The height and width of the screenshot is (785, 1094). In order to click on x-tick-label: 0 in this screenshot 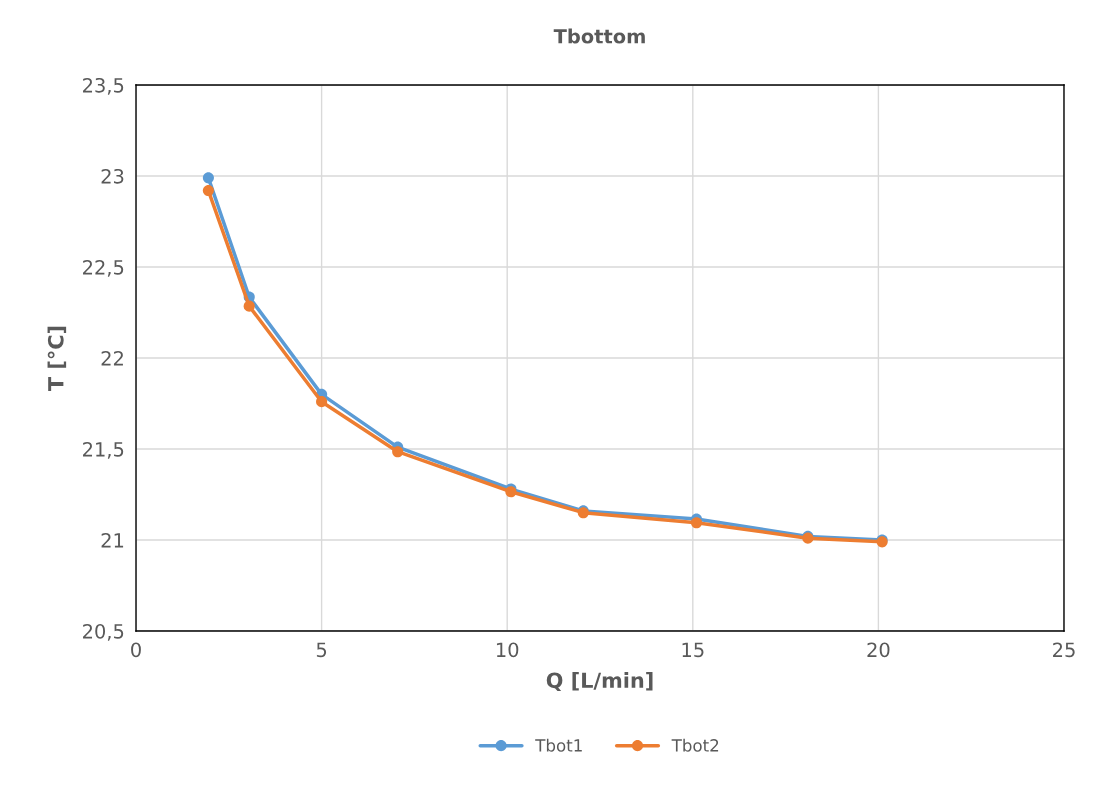, I will do `click(136, 650)`.